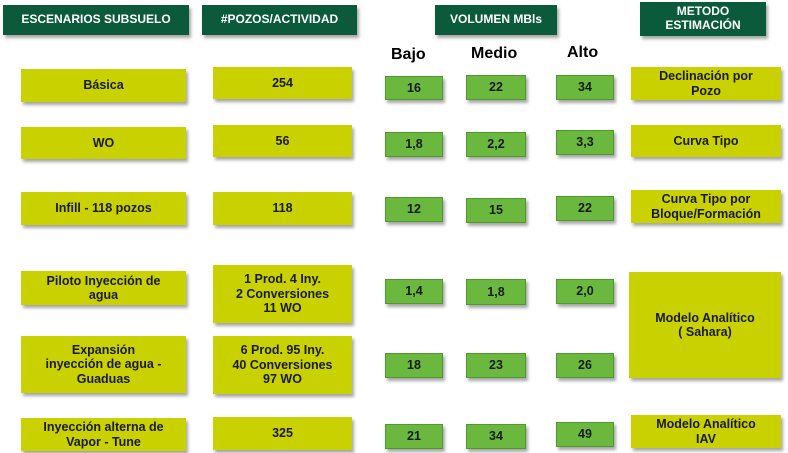  Describe the element at coordinates (583, 52) in the screenshot. I see `level-high-label: Alto` at that location.